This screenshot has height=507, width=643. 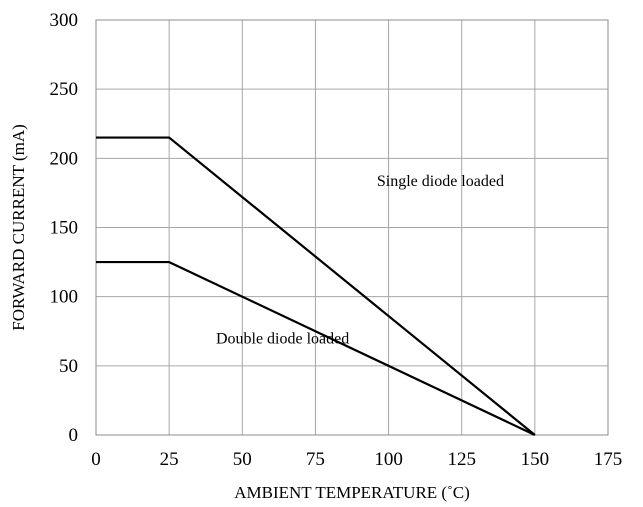 What do you see at coordinates (64, 20) in the screenshot?
I see `y-tick-label: 300` at bounding box center [64, 20].